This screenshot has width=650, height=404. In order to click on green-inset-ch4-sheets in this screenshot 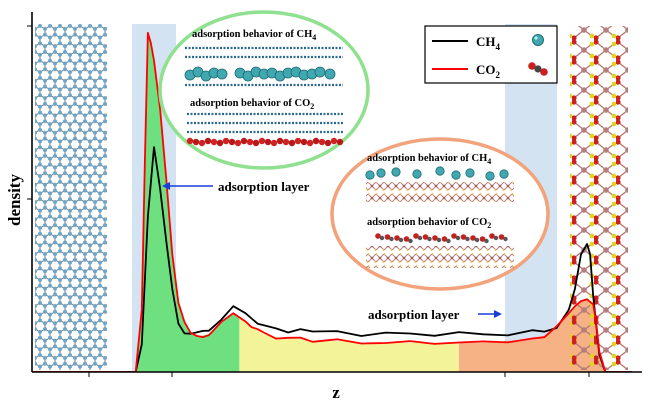, I will do `click(264, 66)`.